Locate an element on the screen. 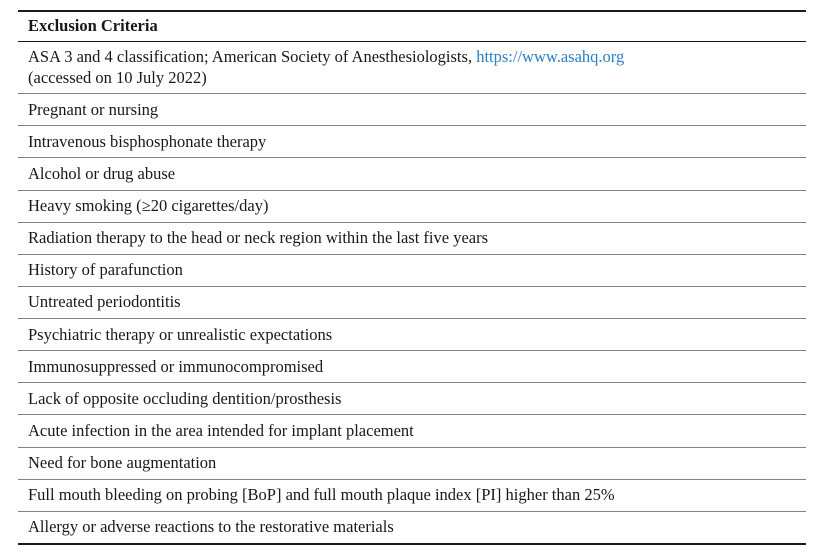 This screenshot has height=552, width=823. table-row: Pregnant or nursing is located at coordinates (412, 110).